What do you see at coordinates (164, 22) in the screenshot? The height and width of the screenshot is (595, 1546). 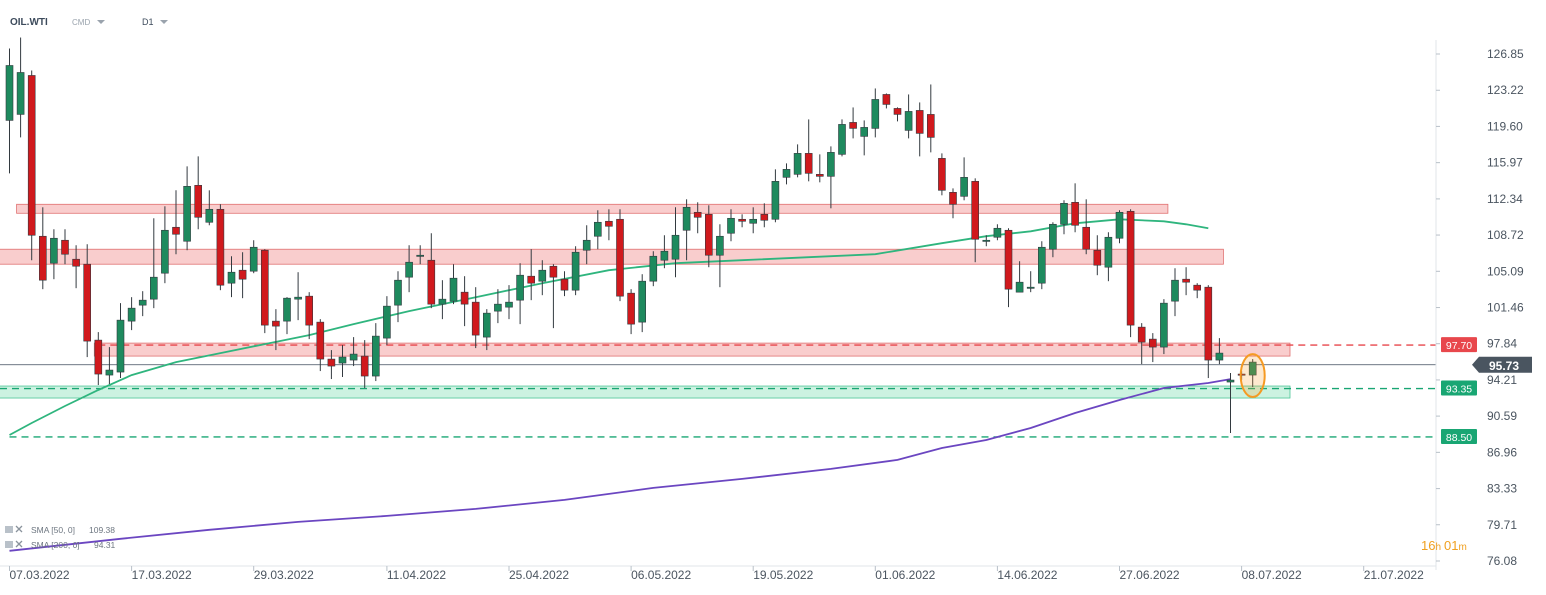 I see `timeframe-dropdown-chevron-icon` at bounding box center [164, 22].